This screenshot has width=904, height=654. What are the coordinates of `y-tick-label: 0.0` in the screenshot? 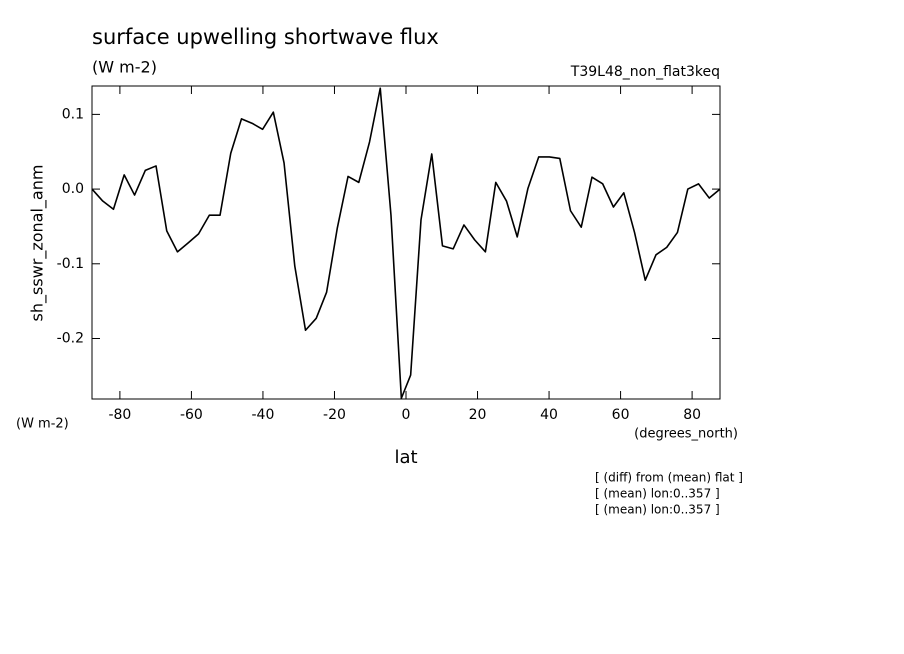 It's located at (73, 189).